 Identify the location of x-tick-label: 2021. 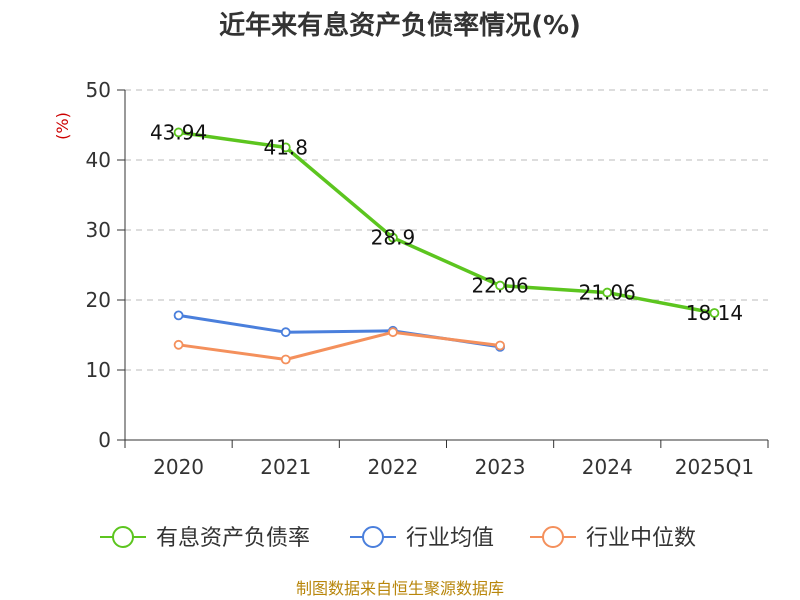
(285, 467).